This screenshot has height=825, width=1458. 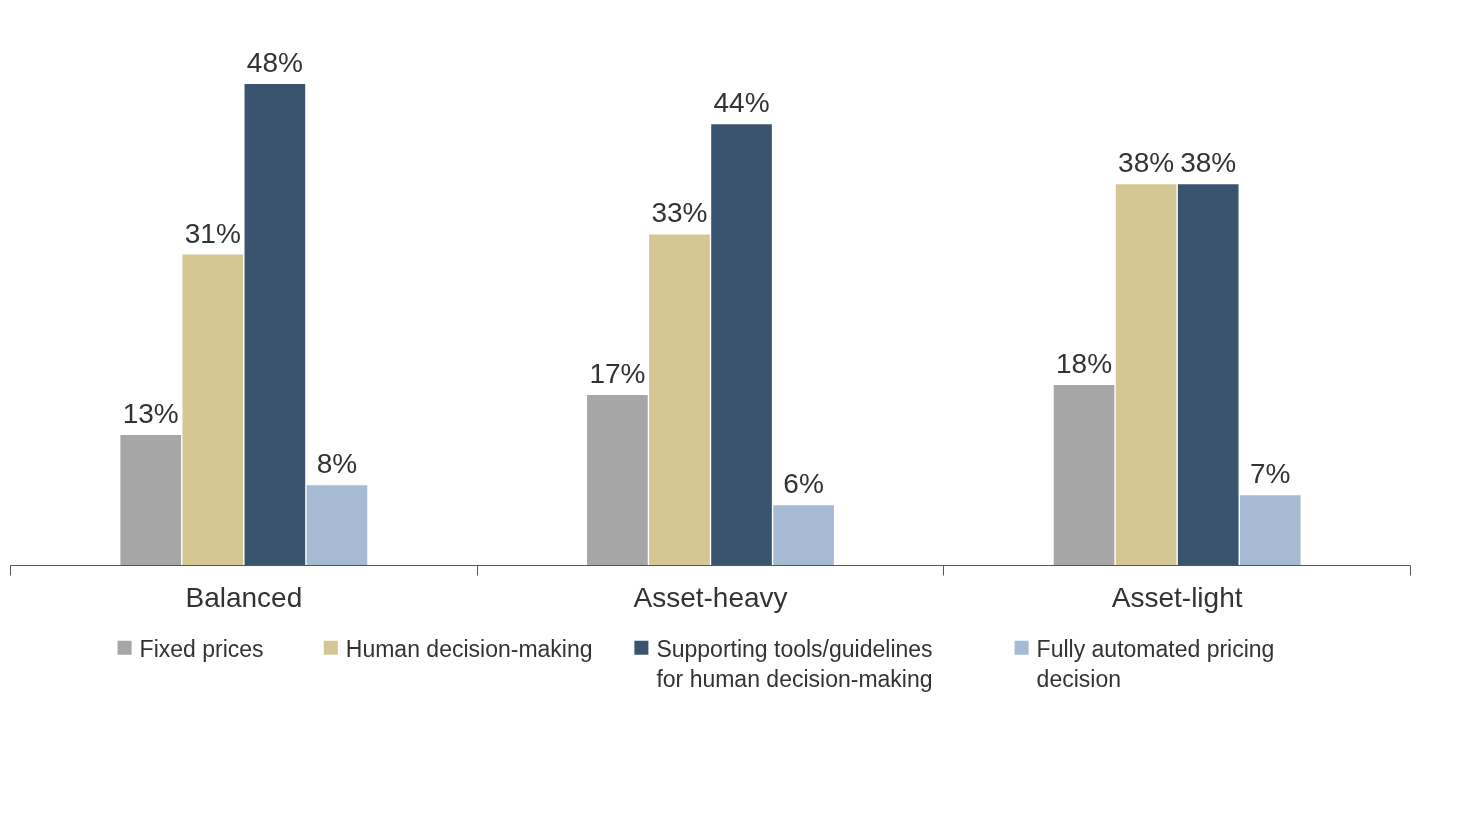 I want to click on data-label: 8%, so click(x=337, y=464).